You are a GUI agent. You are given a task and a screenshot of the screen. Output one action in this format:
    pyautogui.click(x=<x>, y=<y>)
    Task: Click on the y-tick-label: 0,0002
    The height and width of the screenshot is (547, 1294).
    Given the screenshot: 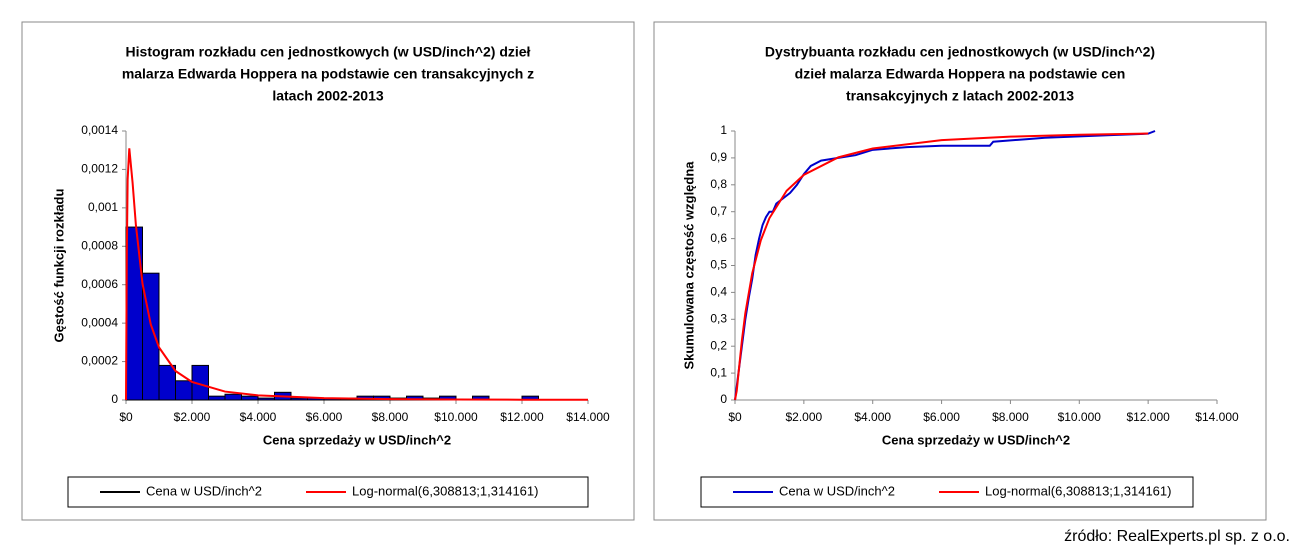 What is the action you would take?
    pyautogui.click(x=99, y=361)
    